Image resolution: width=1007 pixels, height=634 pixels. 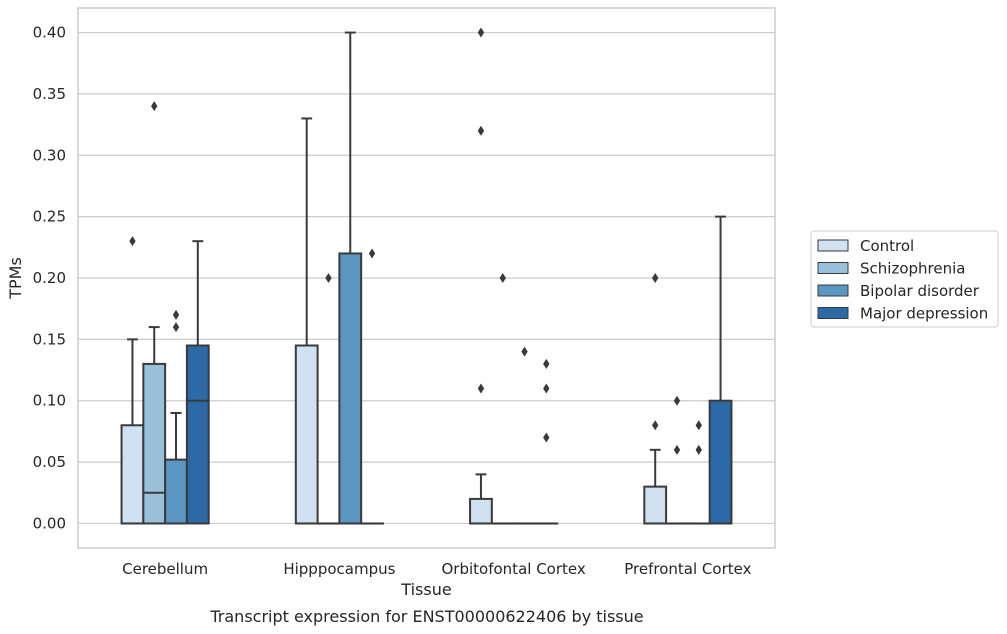 I want to click on y-tick-label: 0.05, so click(x=49, y=462).